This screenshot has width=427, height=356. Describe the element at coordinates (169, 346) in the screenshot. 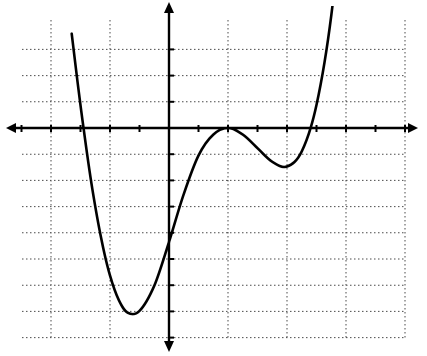

I see `y-axis-arrow-down` at that location.